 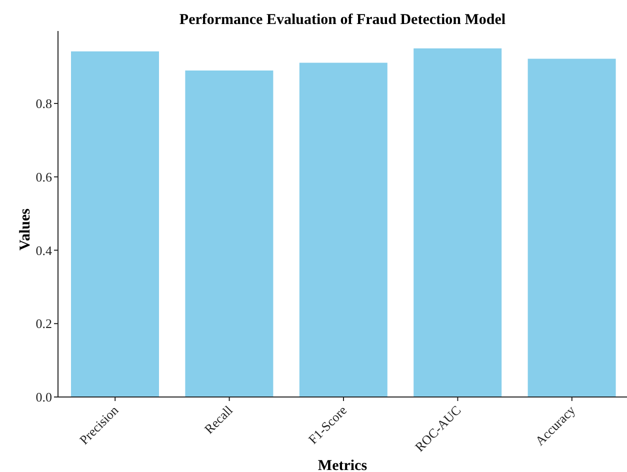 What do you see at coordinates (44, 324) in the screenshot?
I see `y-tick-label: 0.2` at bounding box center [44, 324].